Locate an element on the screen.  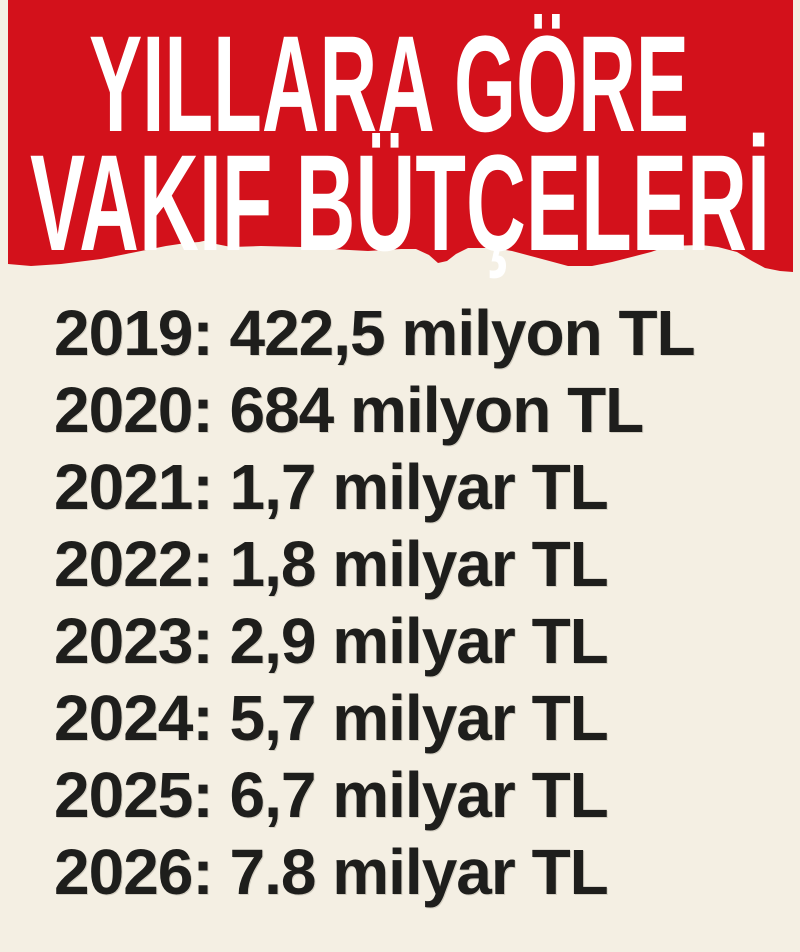
budget-row-2023: 2023: 2,9 milyar TL is located at coordinates (331, 641).